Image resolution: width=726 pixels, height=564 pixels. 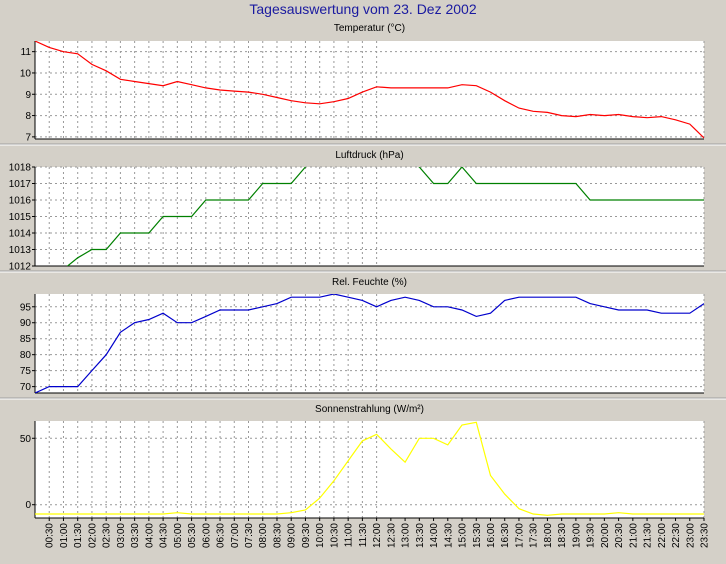 What do you see at coordinates (92, 535) in the screenshot?
I see `x-tick-label: 02:00` at bounding box center [92, 535].